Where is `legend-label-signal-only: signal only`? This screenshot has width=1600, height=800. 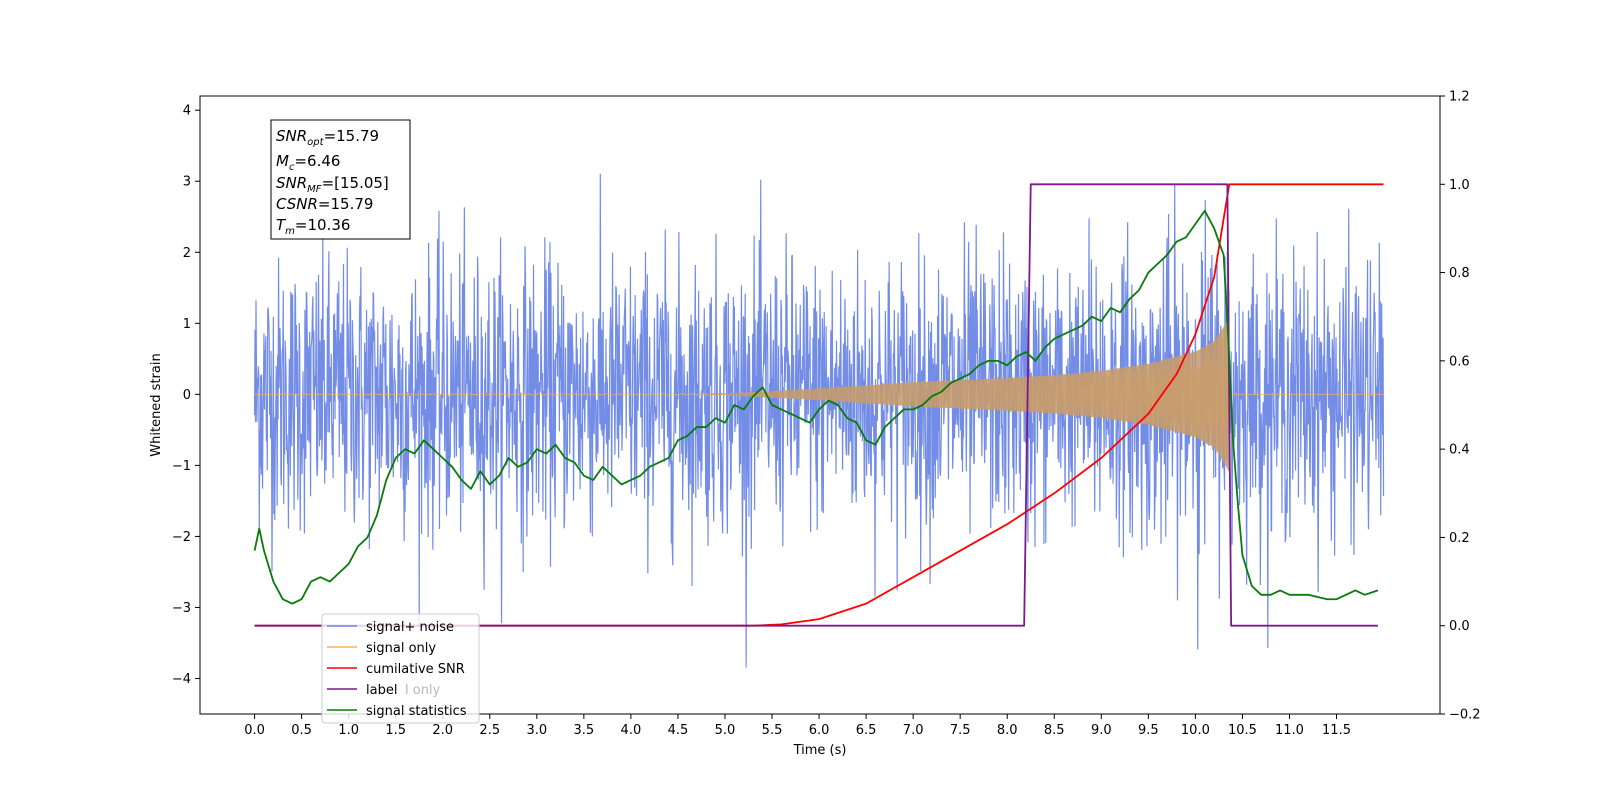 legend-label-signal-only: signal only is located at coordinates (401, 648).